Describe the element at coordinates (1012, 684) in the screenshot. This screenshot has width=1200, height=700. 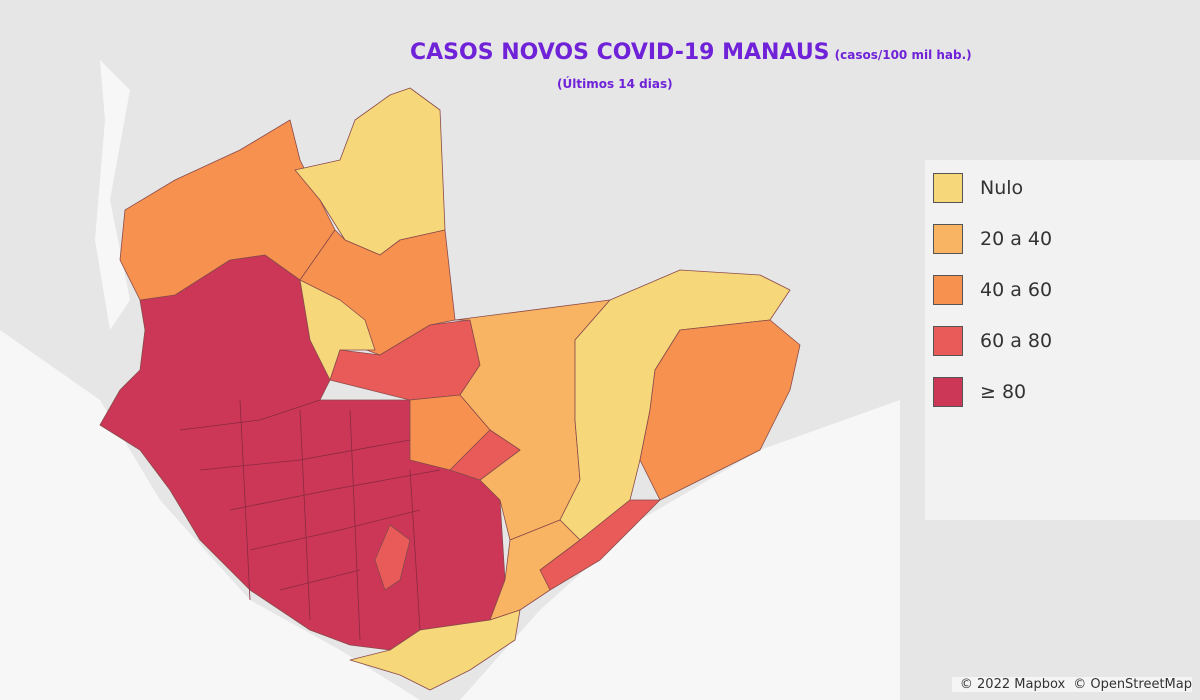
I see `attribution-mapbox: © 2022 Mapbox` at that location.